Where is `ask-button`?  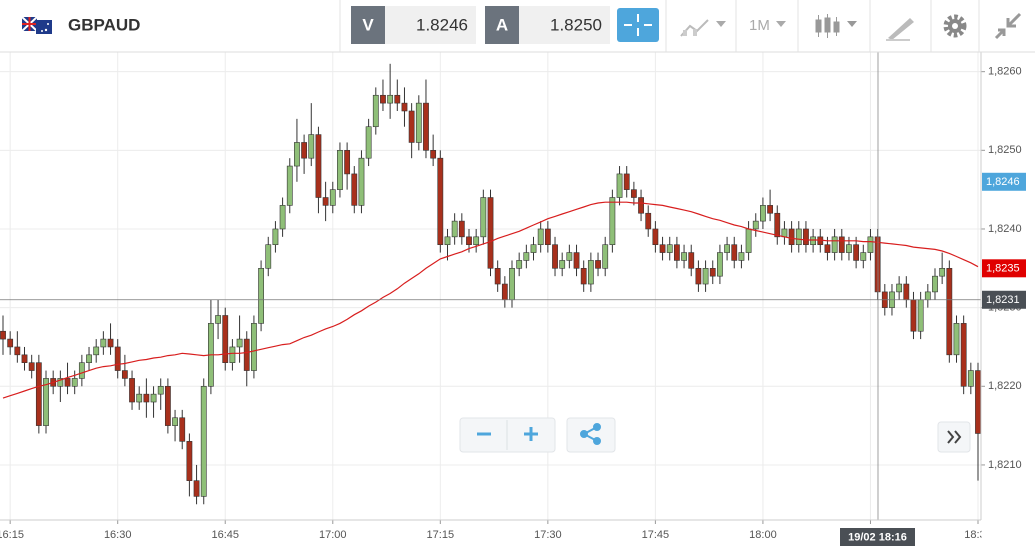
ask-button is located at coordinates (502, 25).